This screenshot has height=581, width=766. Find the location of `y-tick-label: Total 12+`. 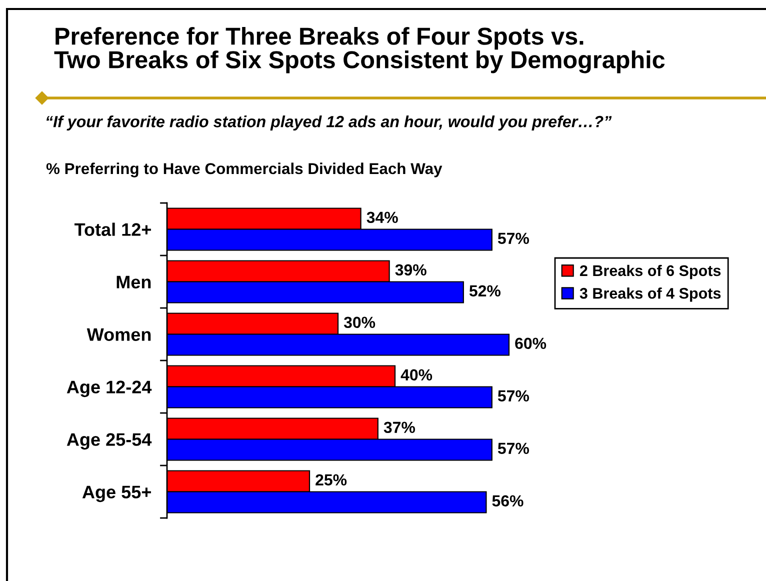

y-tick-label: Total 12+ is located at coordinates (112, 229).